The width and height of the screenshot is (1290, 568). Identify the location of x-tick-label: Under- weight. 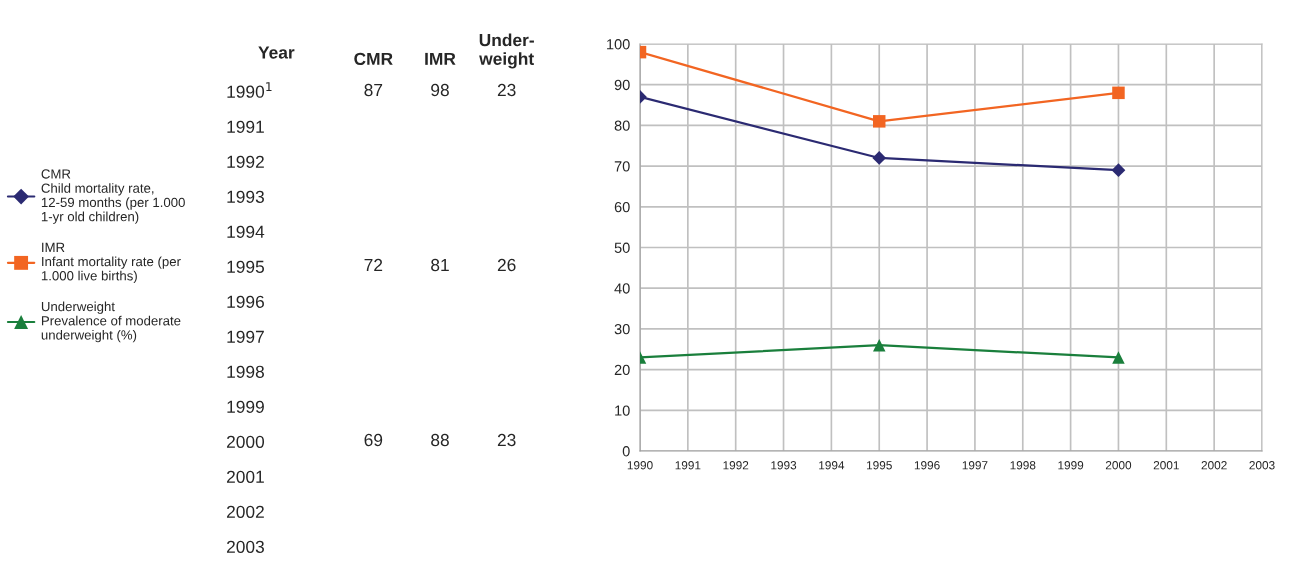
(506, 51).